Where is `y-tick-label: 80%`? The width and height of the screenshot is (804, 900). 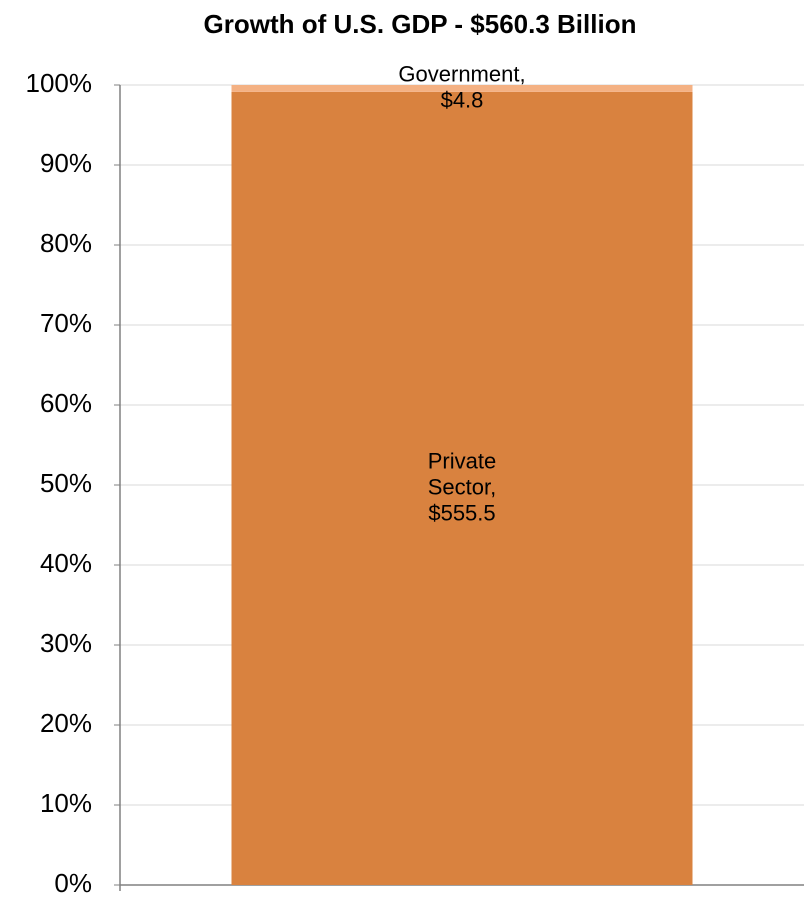 y-tick-label: 80% is located at coordinates (66, 243).